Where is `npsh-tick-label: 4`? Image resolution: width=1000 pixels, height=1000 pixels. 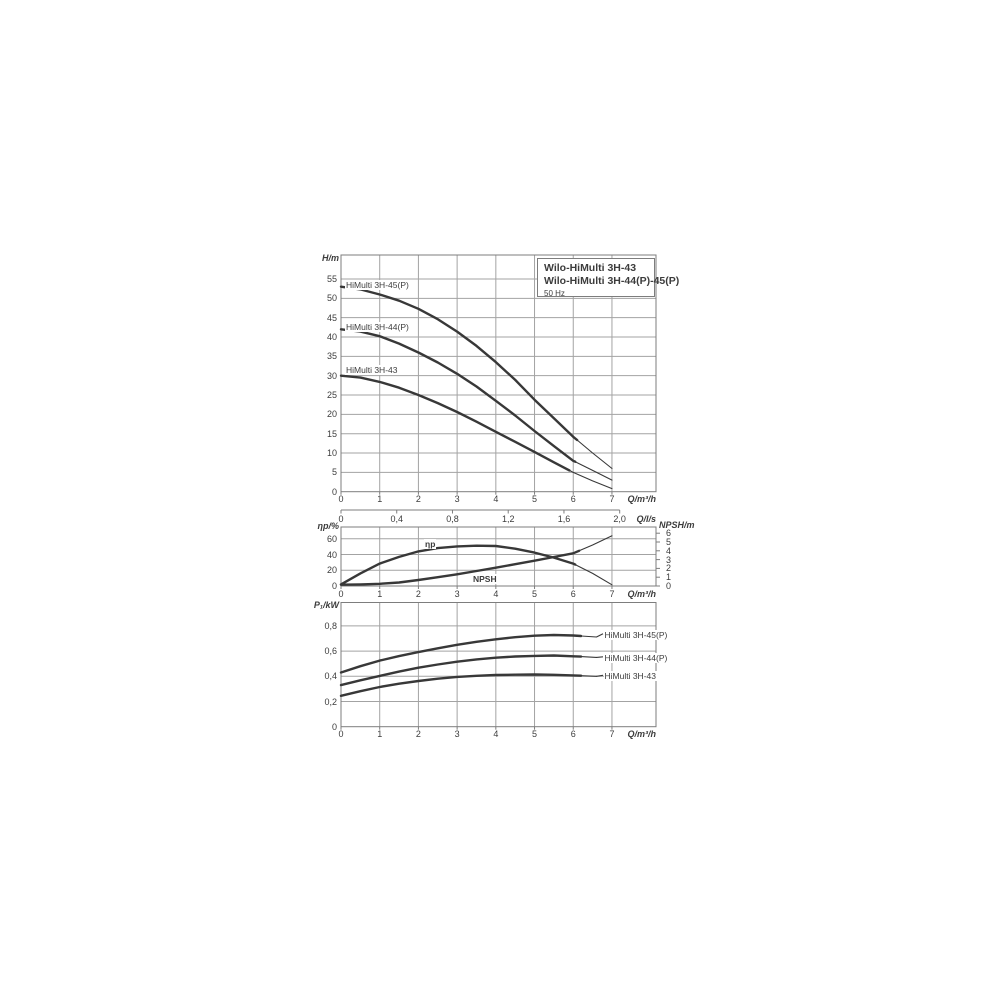 npsh-tick-label: 4 is located at coordinates (669, 550).